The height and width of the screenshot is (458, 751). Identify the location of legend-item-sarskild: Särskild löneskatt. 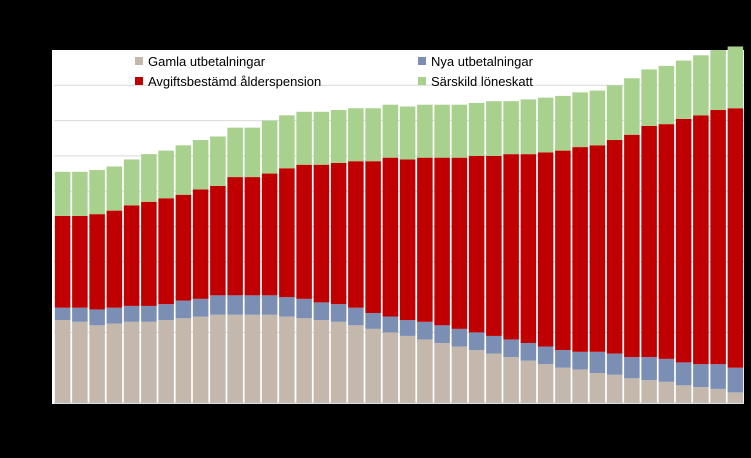
(475, 81).